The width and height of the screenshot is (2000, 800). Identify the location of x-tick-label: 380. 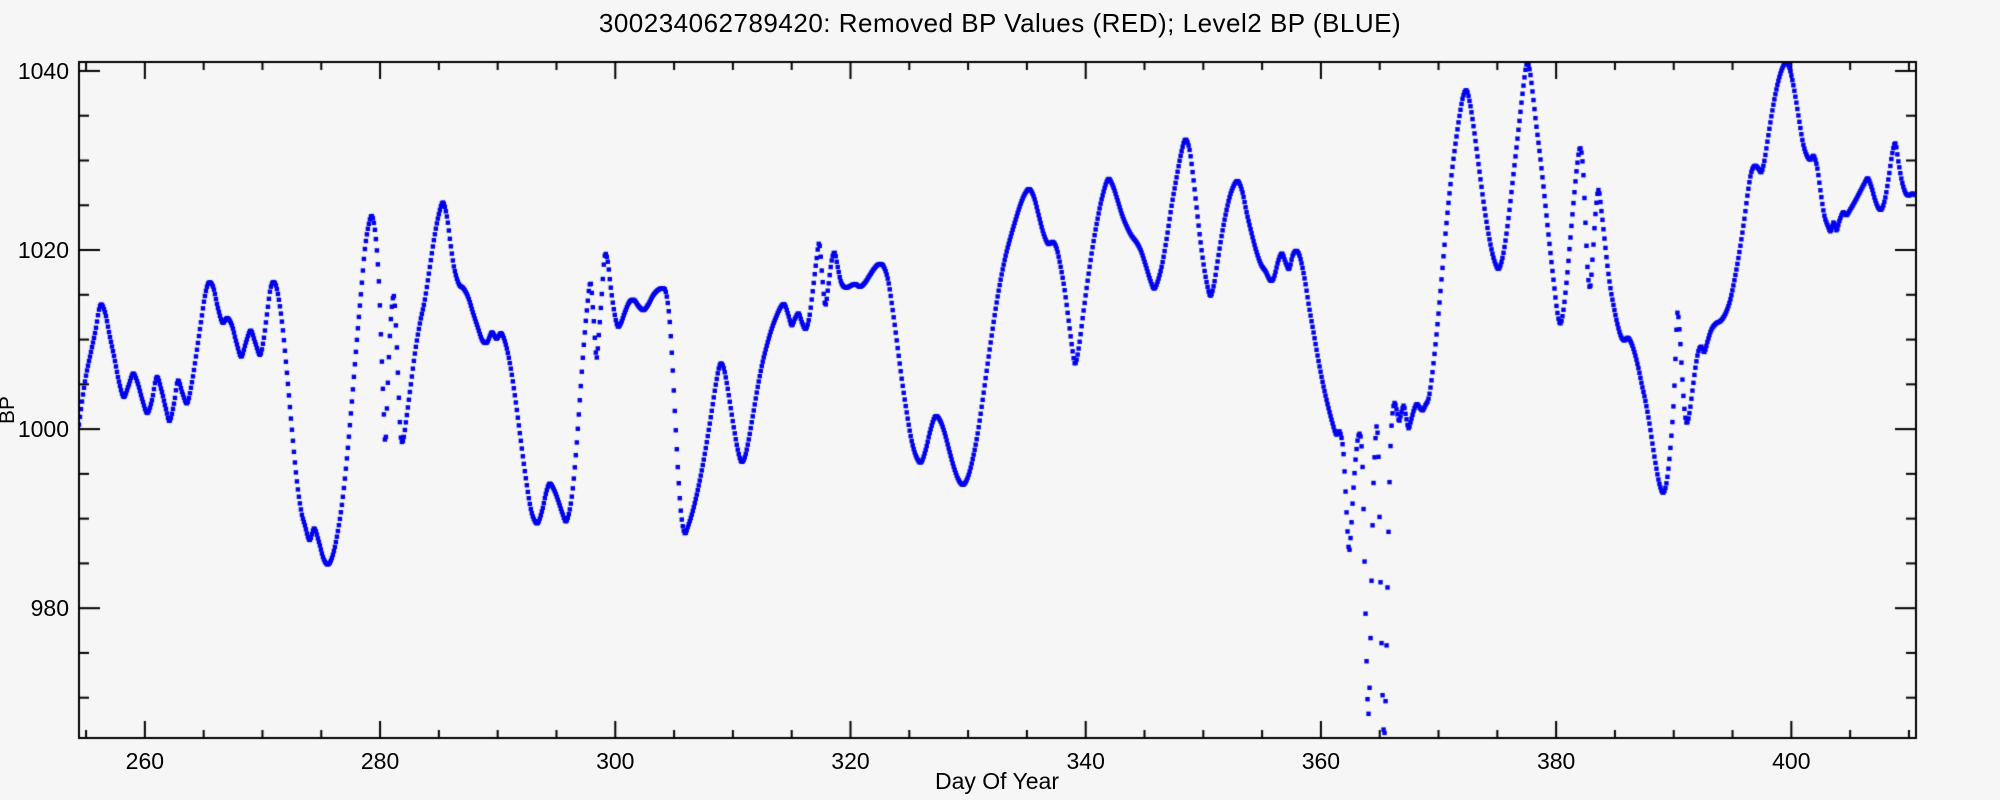
(1556, 761).